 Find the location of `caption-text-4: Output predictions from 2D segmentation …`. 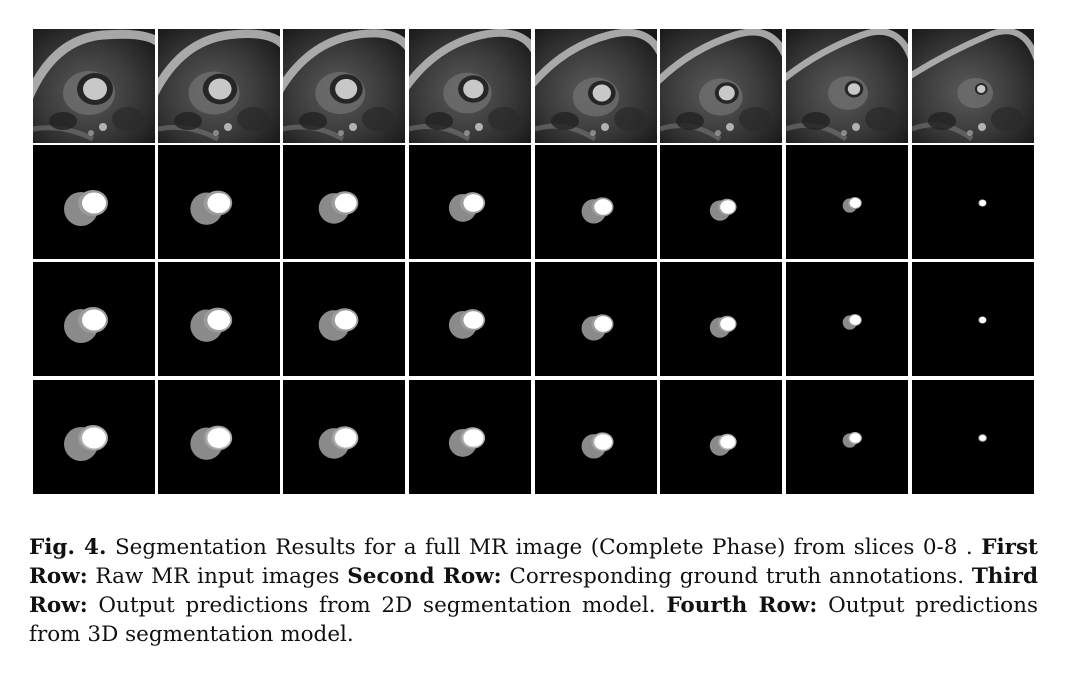

caption-text-4: Output predictions from 2D segmentation … is located at coordinates (377, 605).